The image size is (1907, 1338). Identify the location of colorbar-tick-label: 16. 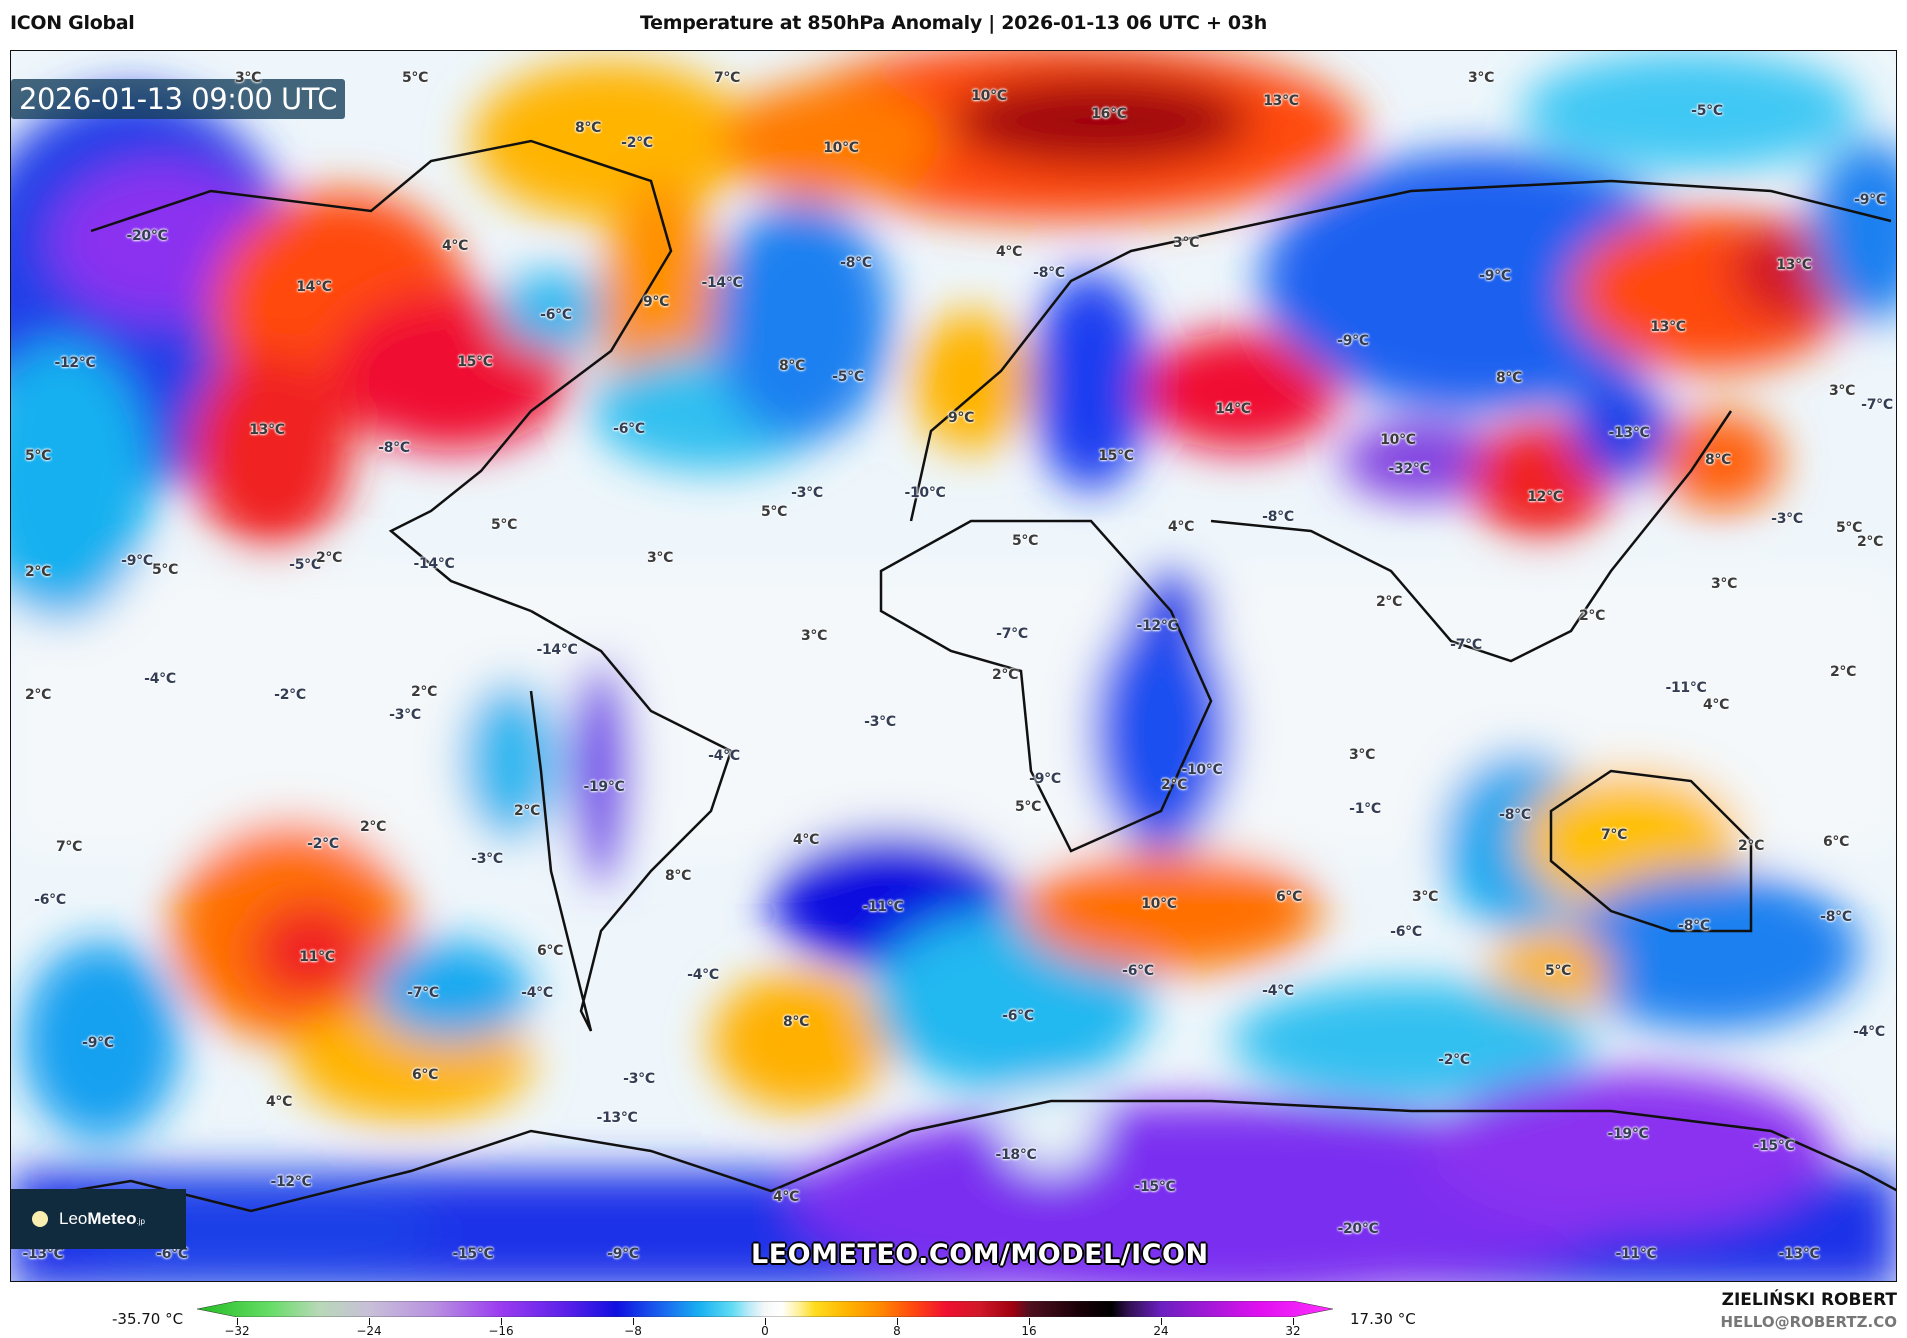
(1029, 1331).